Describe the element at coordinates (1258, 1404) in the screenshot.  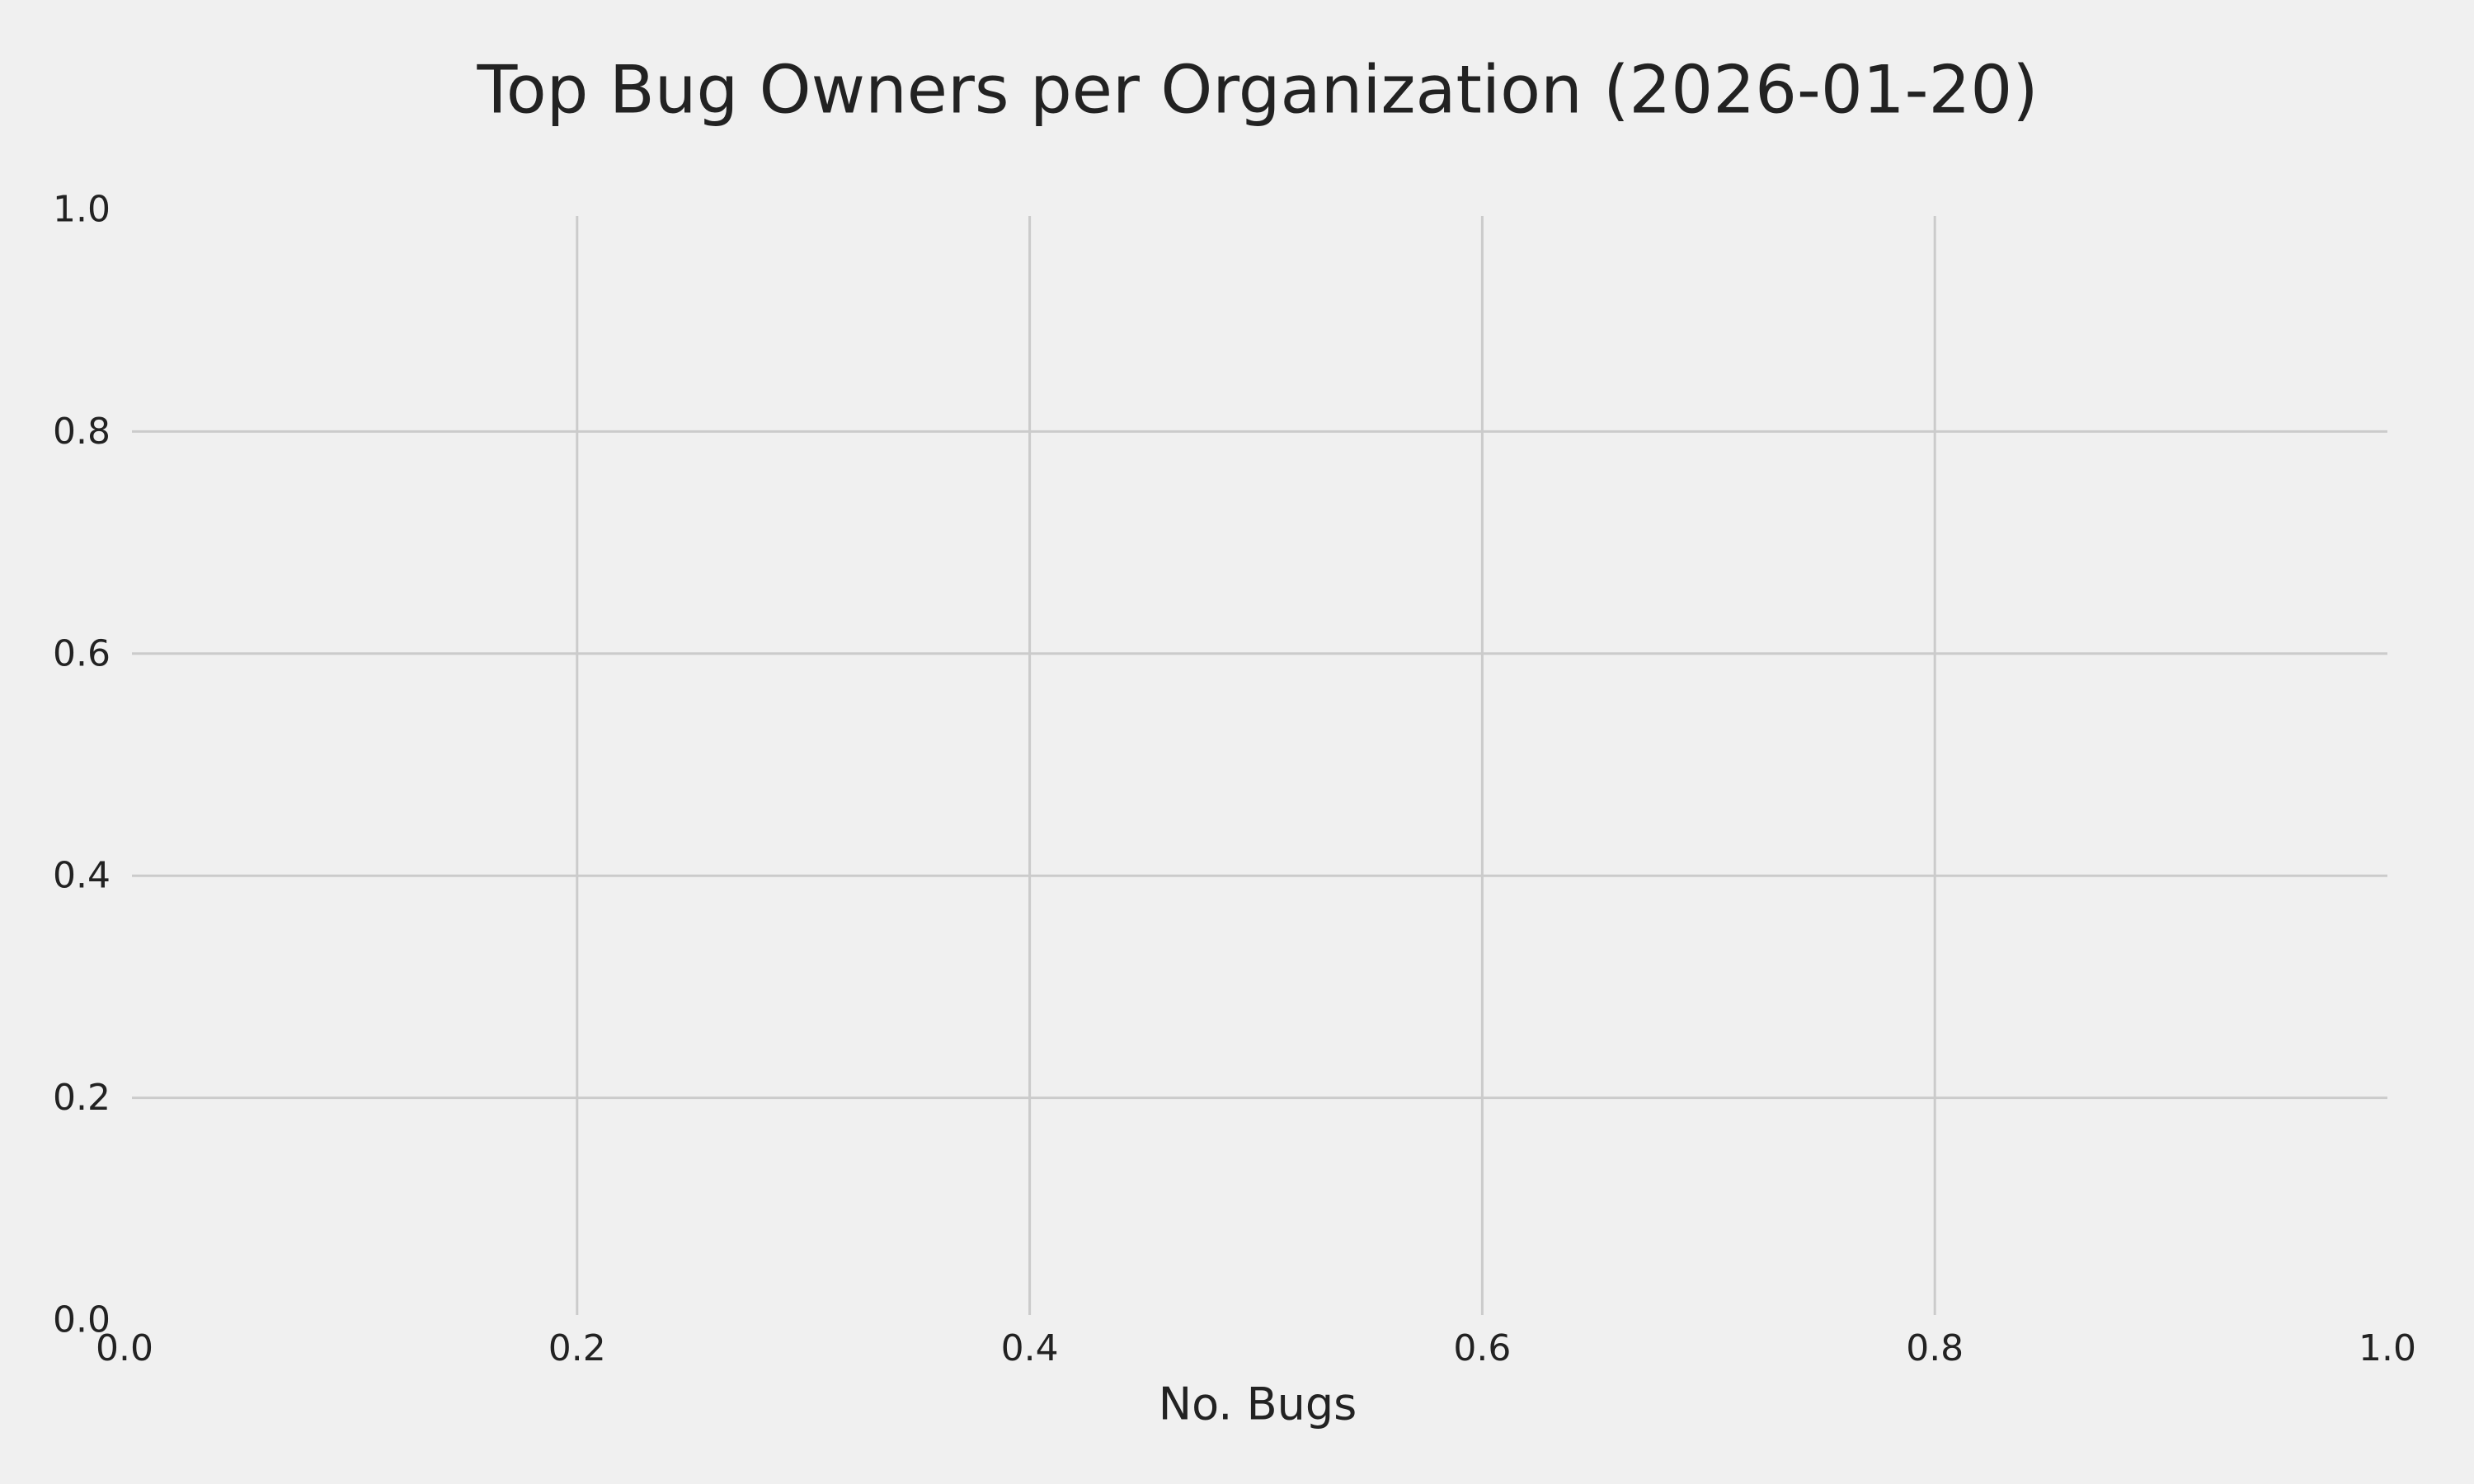
I see `x-axis-label: No. Bugs` at that location.